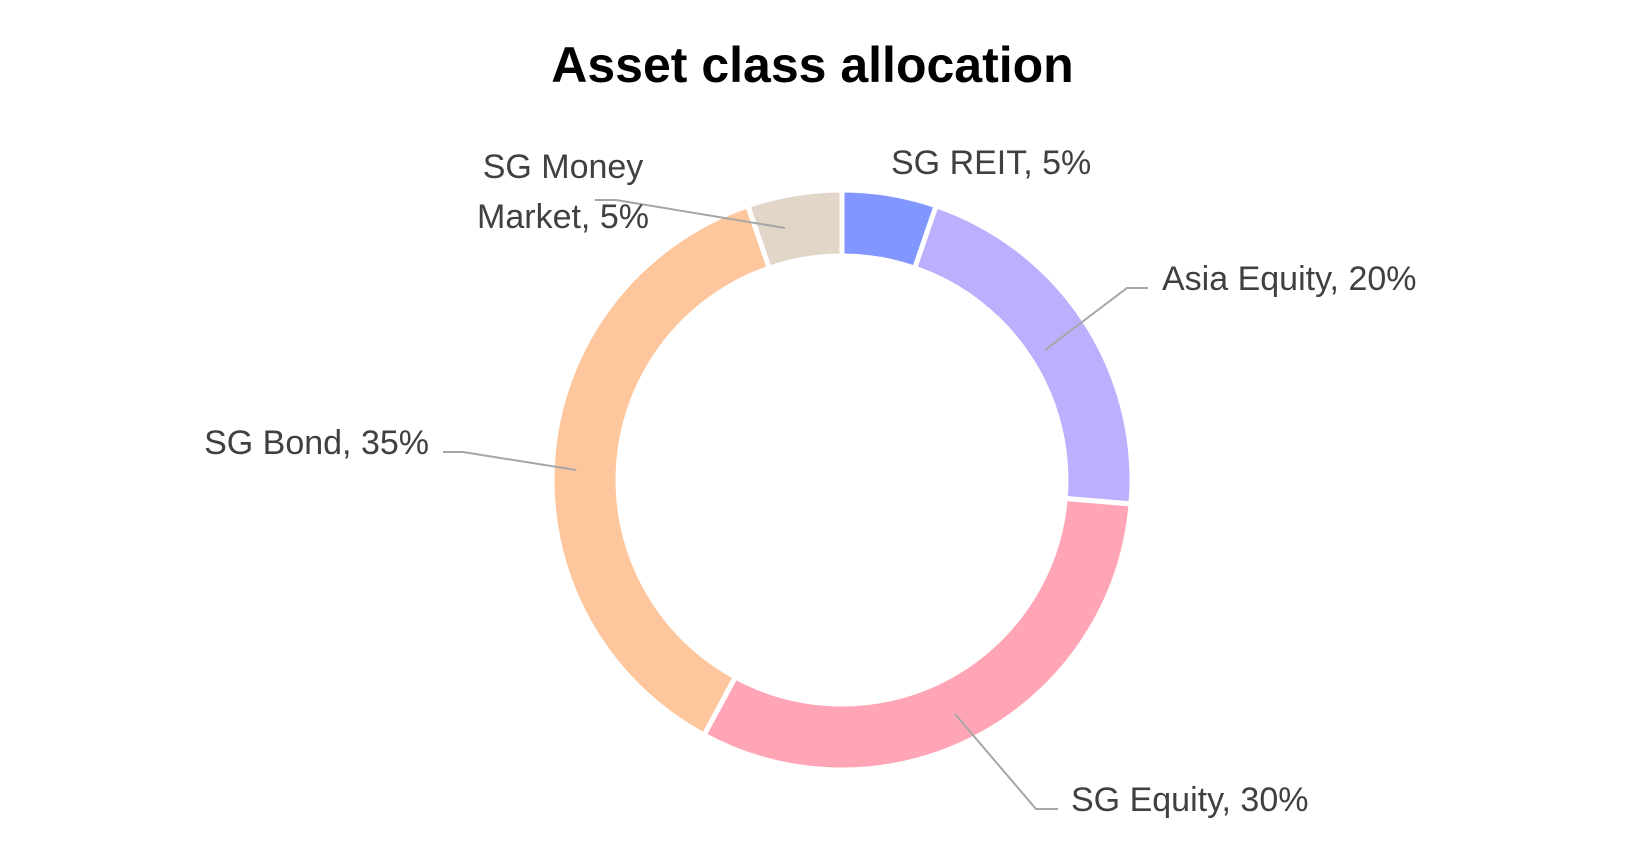 This screenshot has width=1625, height=866. Describe the element at coordinates (1190, 800) in the screenshot. I see `label-sg-equity: SG Equity, 30%` at that location.